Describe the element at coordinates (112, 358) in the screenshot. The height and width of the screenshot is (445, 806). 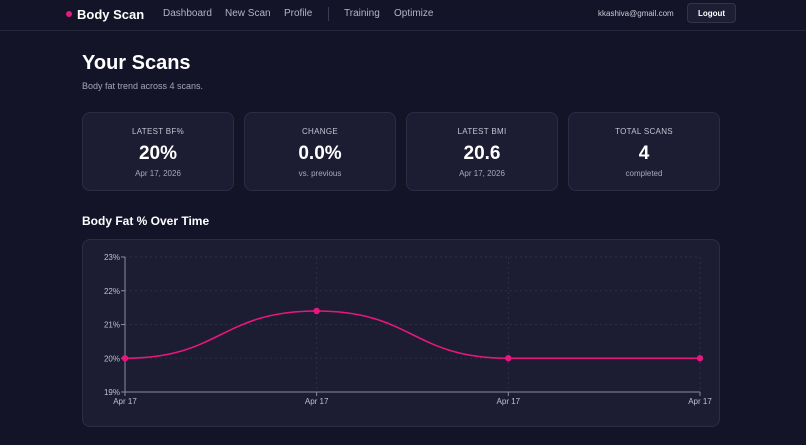
I see `y-tick-label: 20%` at that location.